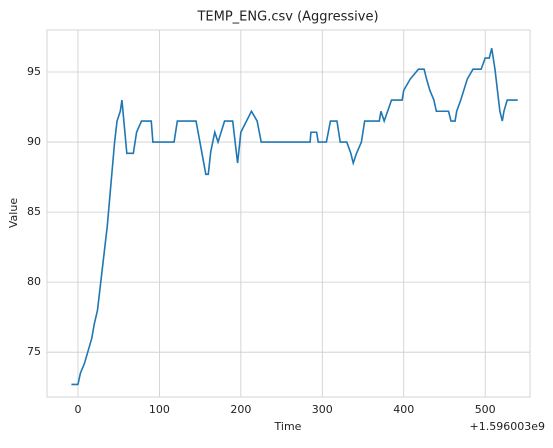  What do you see at coordinates (485, 409) in the screenshot?
I see `x-tick-label: 500` at bounding box center [485, 409].